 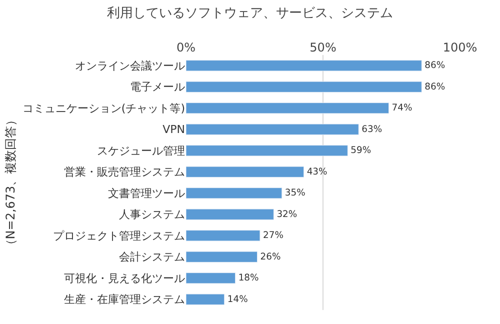 I want to click on data-label: 43%, so click(x=317, y=172).